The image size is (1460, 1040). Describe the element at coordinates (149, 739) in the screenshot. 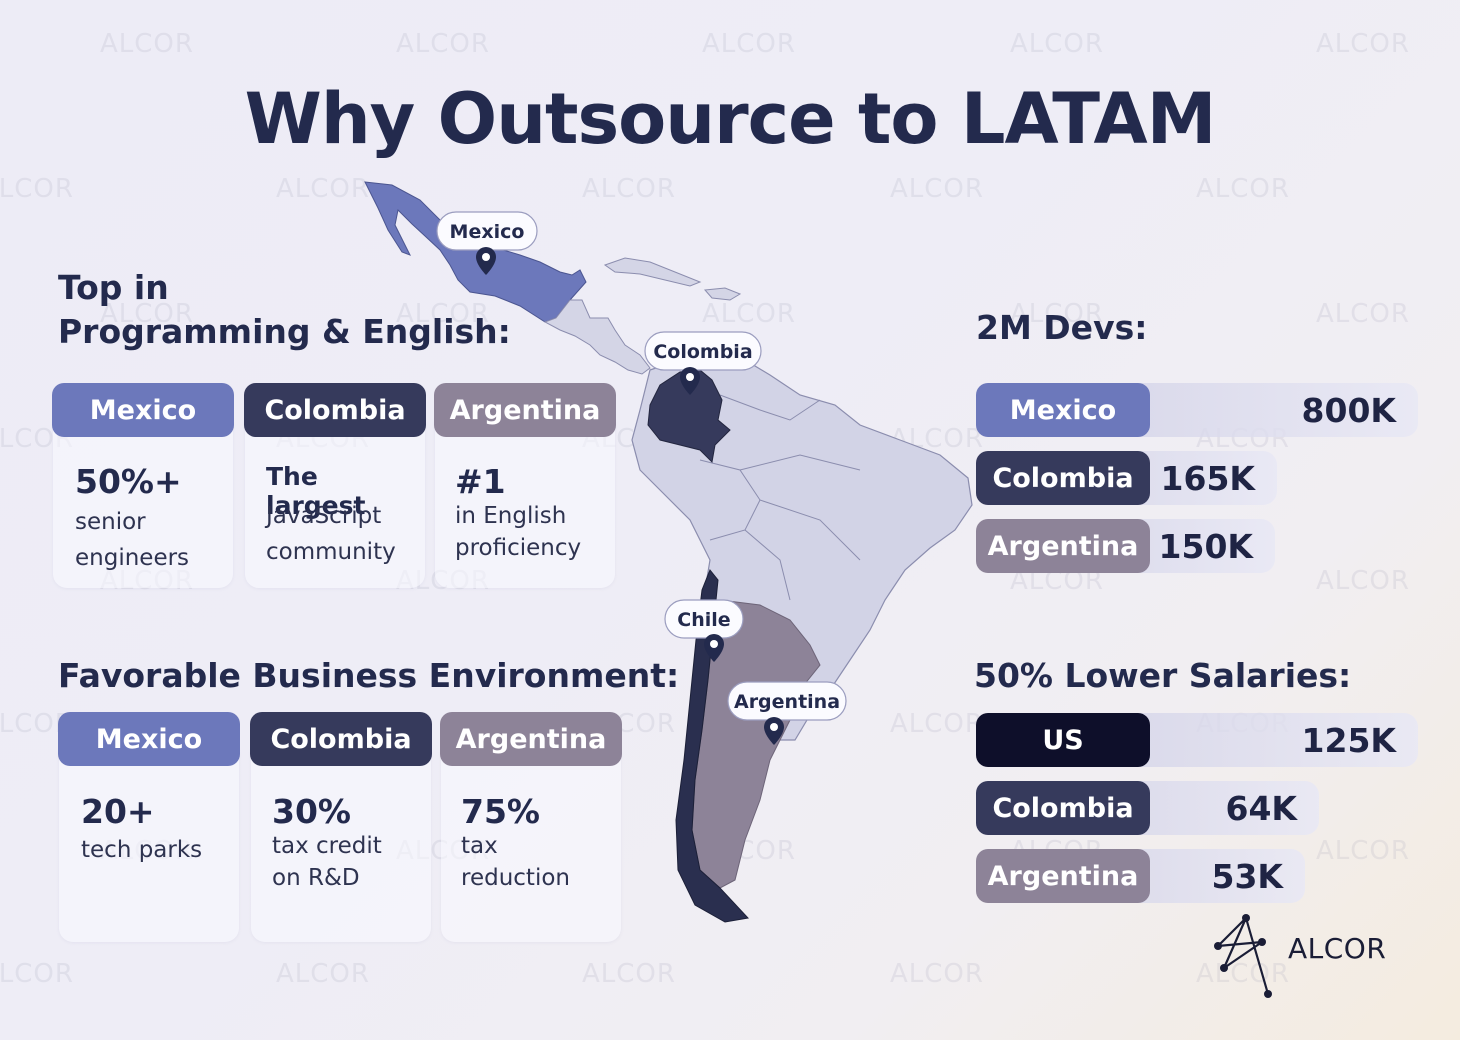

I see `biz-pill-mexico: Mexico` at that location.